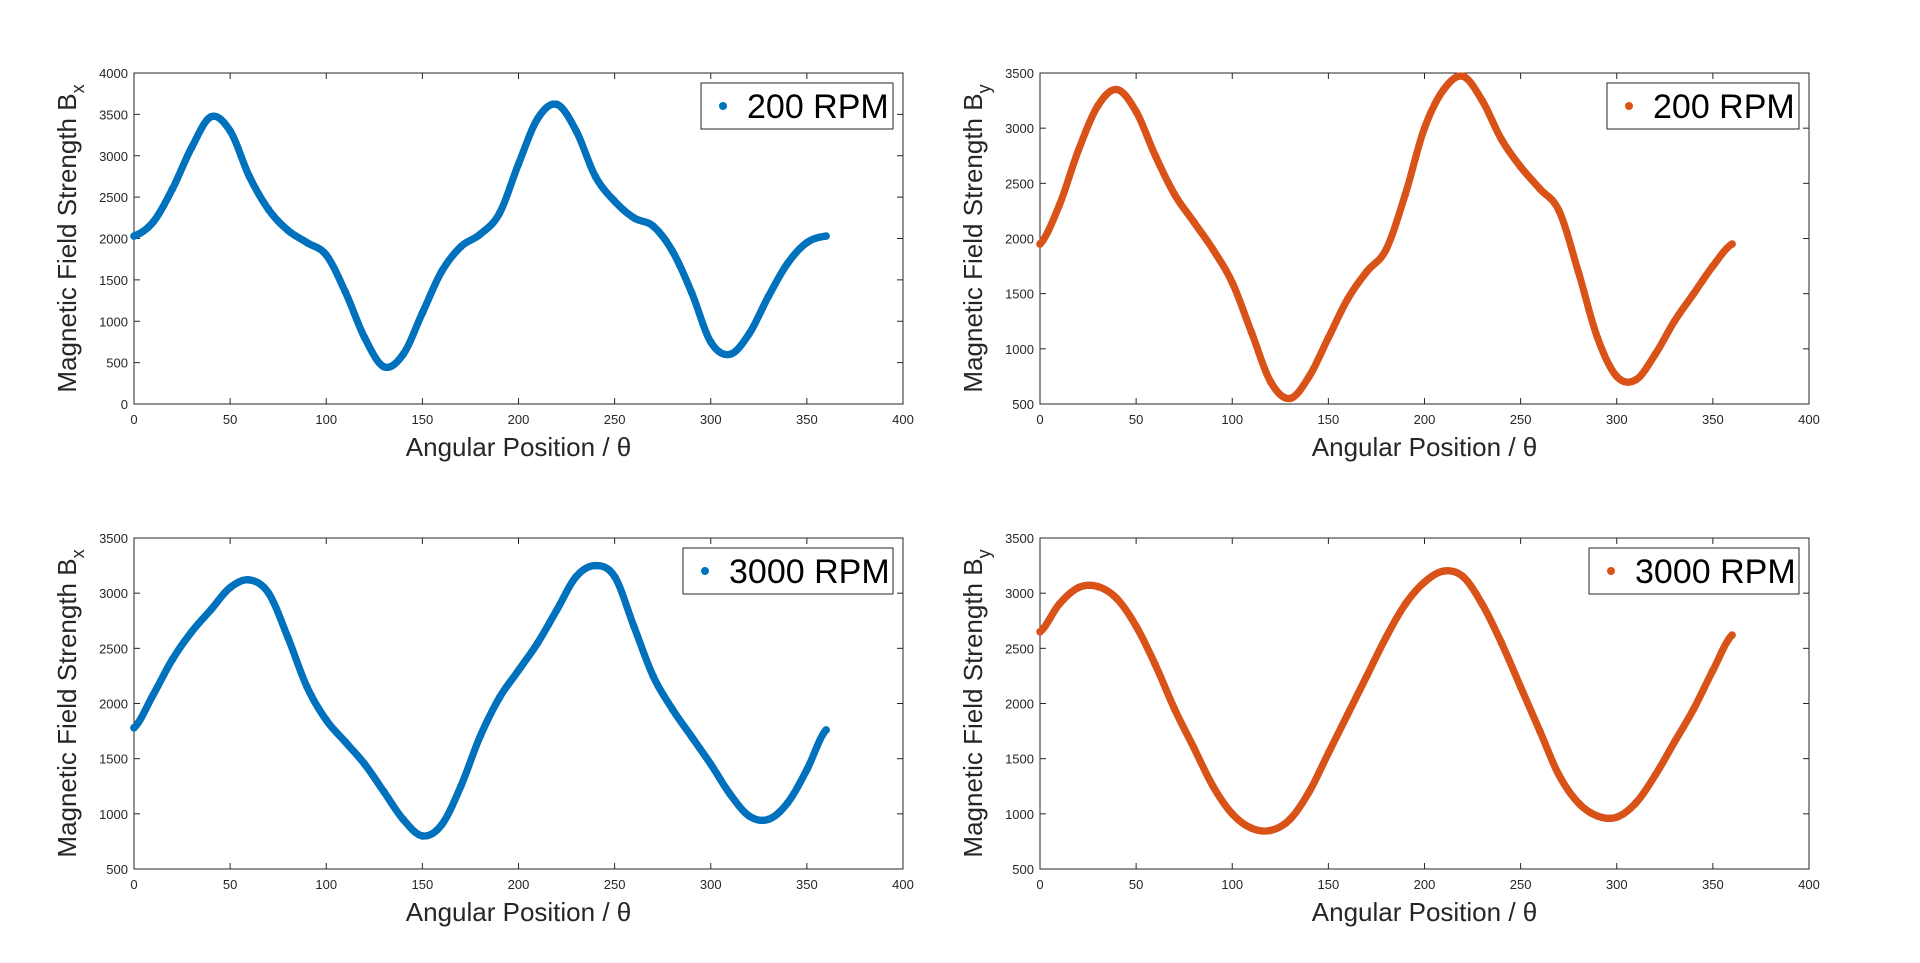 The height and width of the screenshot is (963, 1920). What do you see at coordinates (1019, 814) in the screenshot?
I see `y-tick-label: 1000` at bounding box center [1019, 814].